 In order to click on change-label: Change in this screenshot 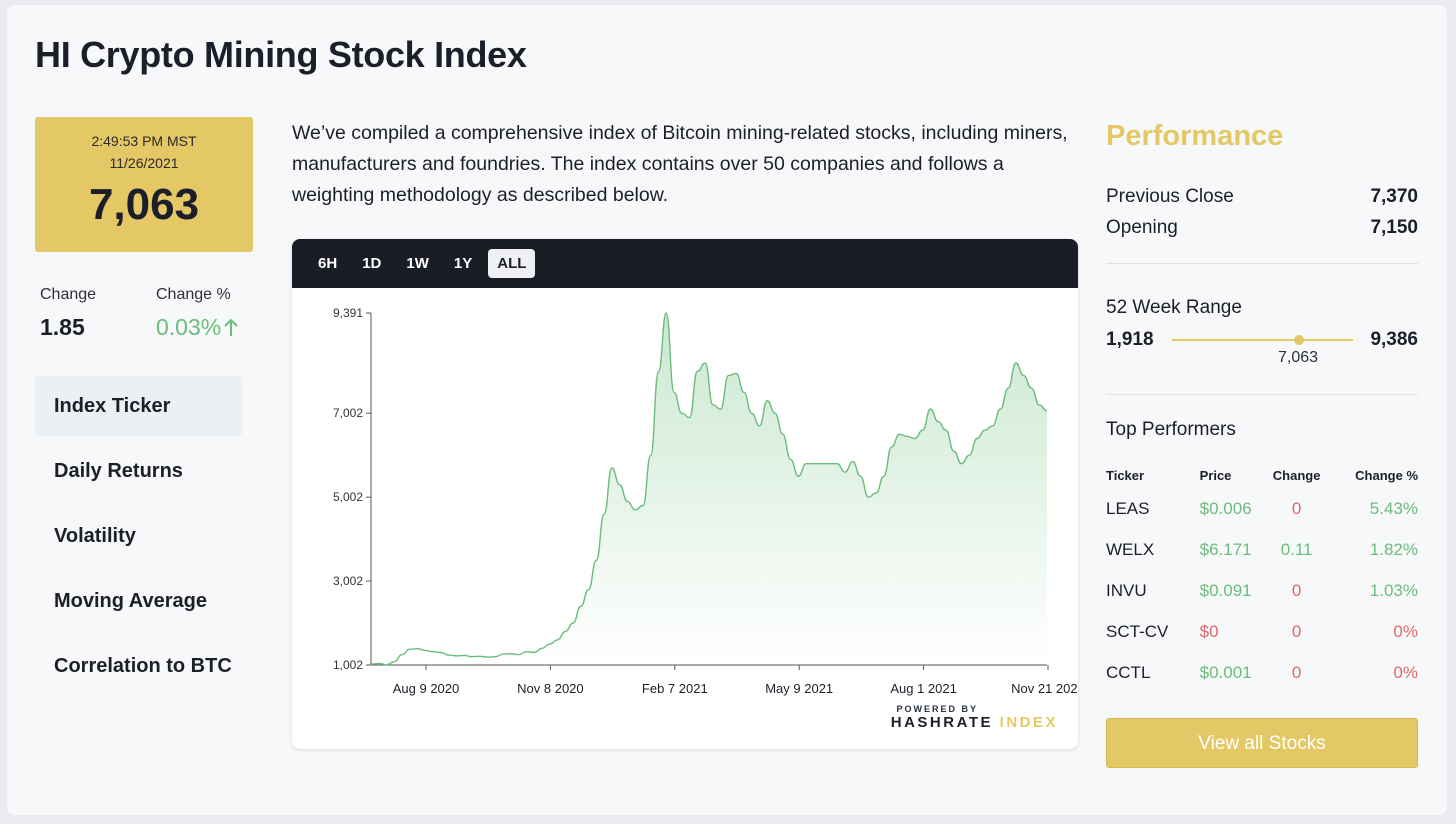, I will do `click(68, 294)`.